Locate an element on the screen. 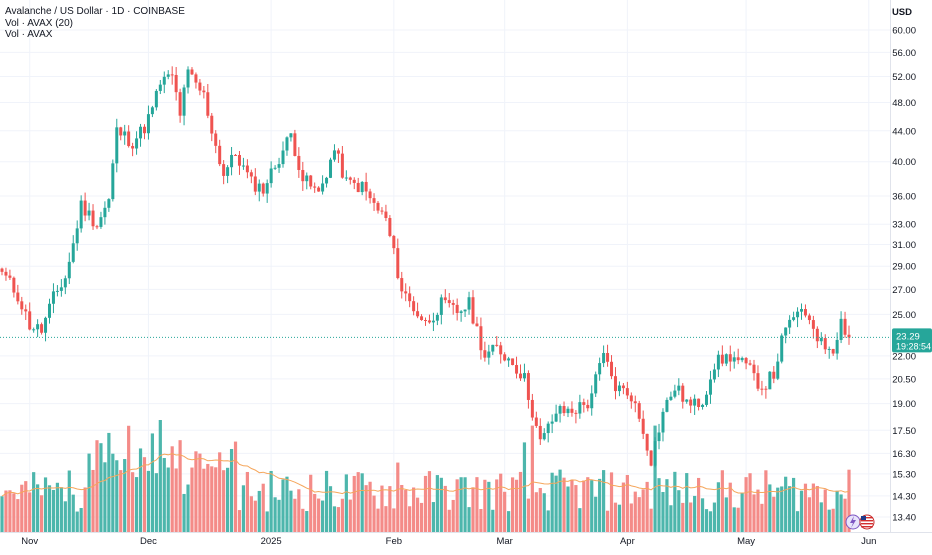 The image size is (932, 555). y-tick-label: 56.00 is located at coordinates (904, 53).